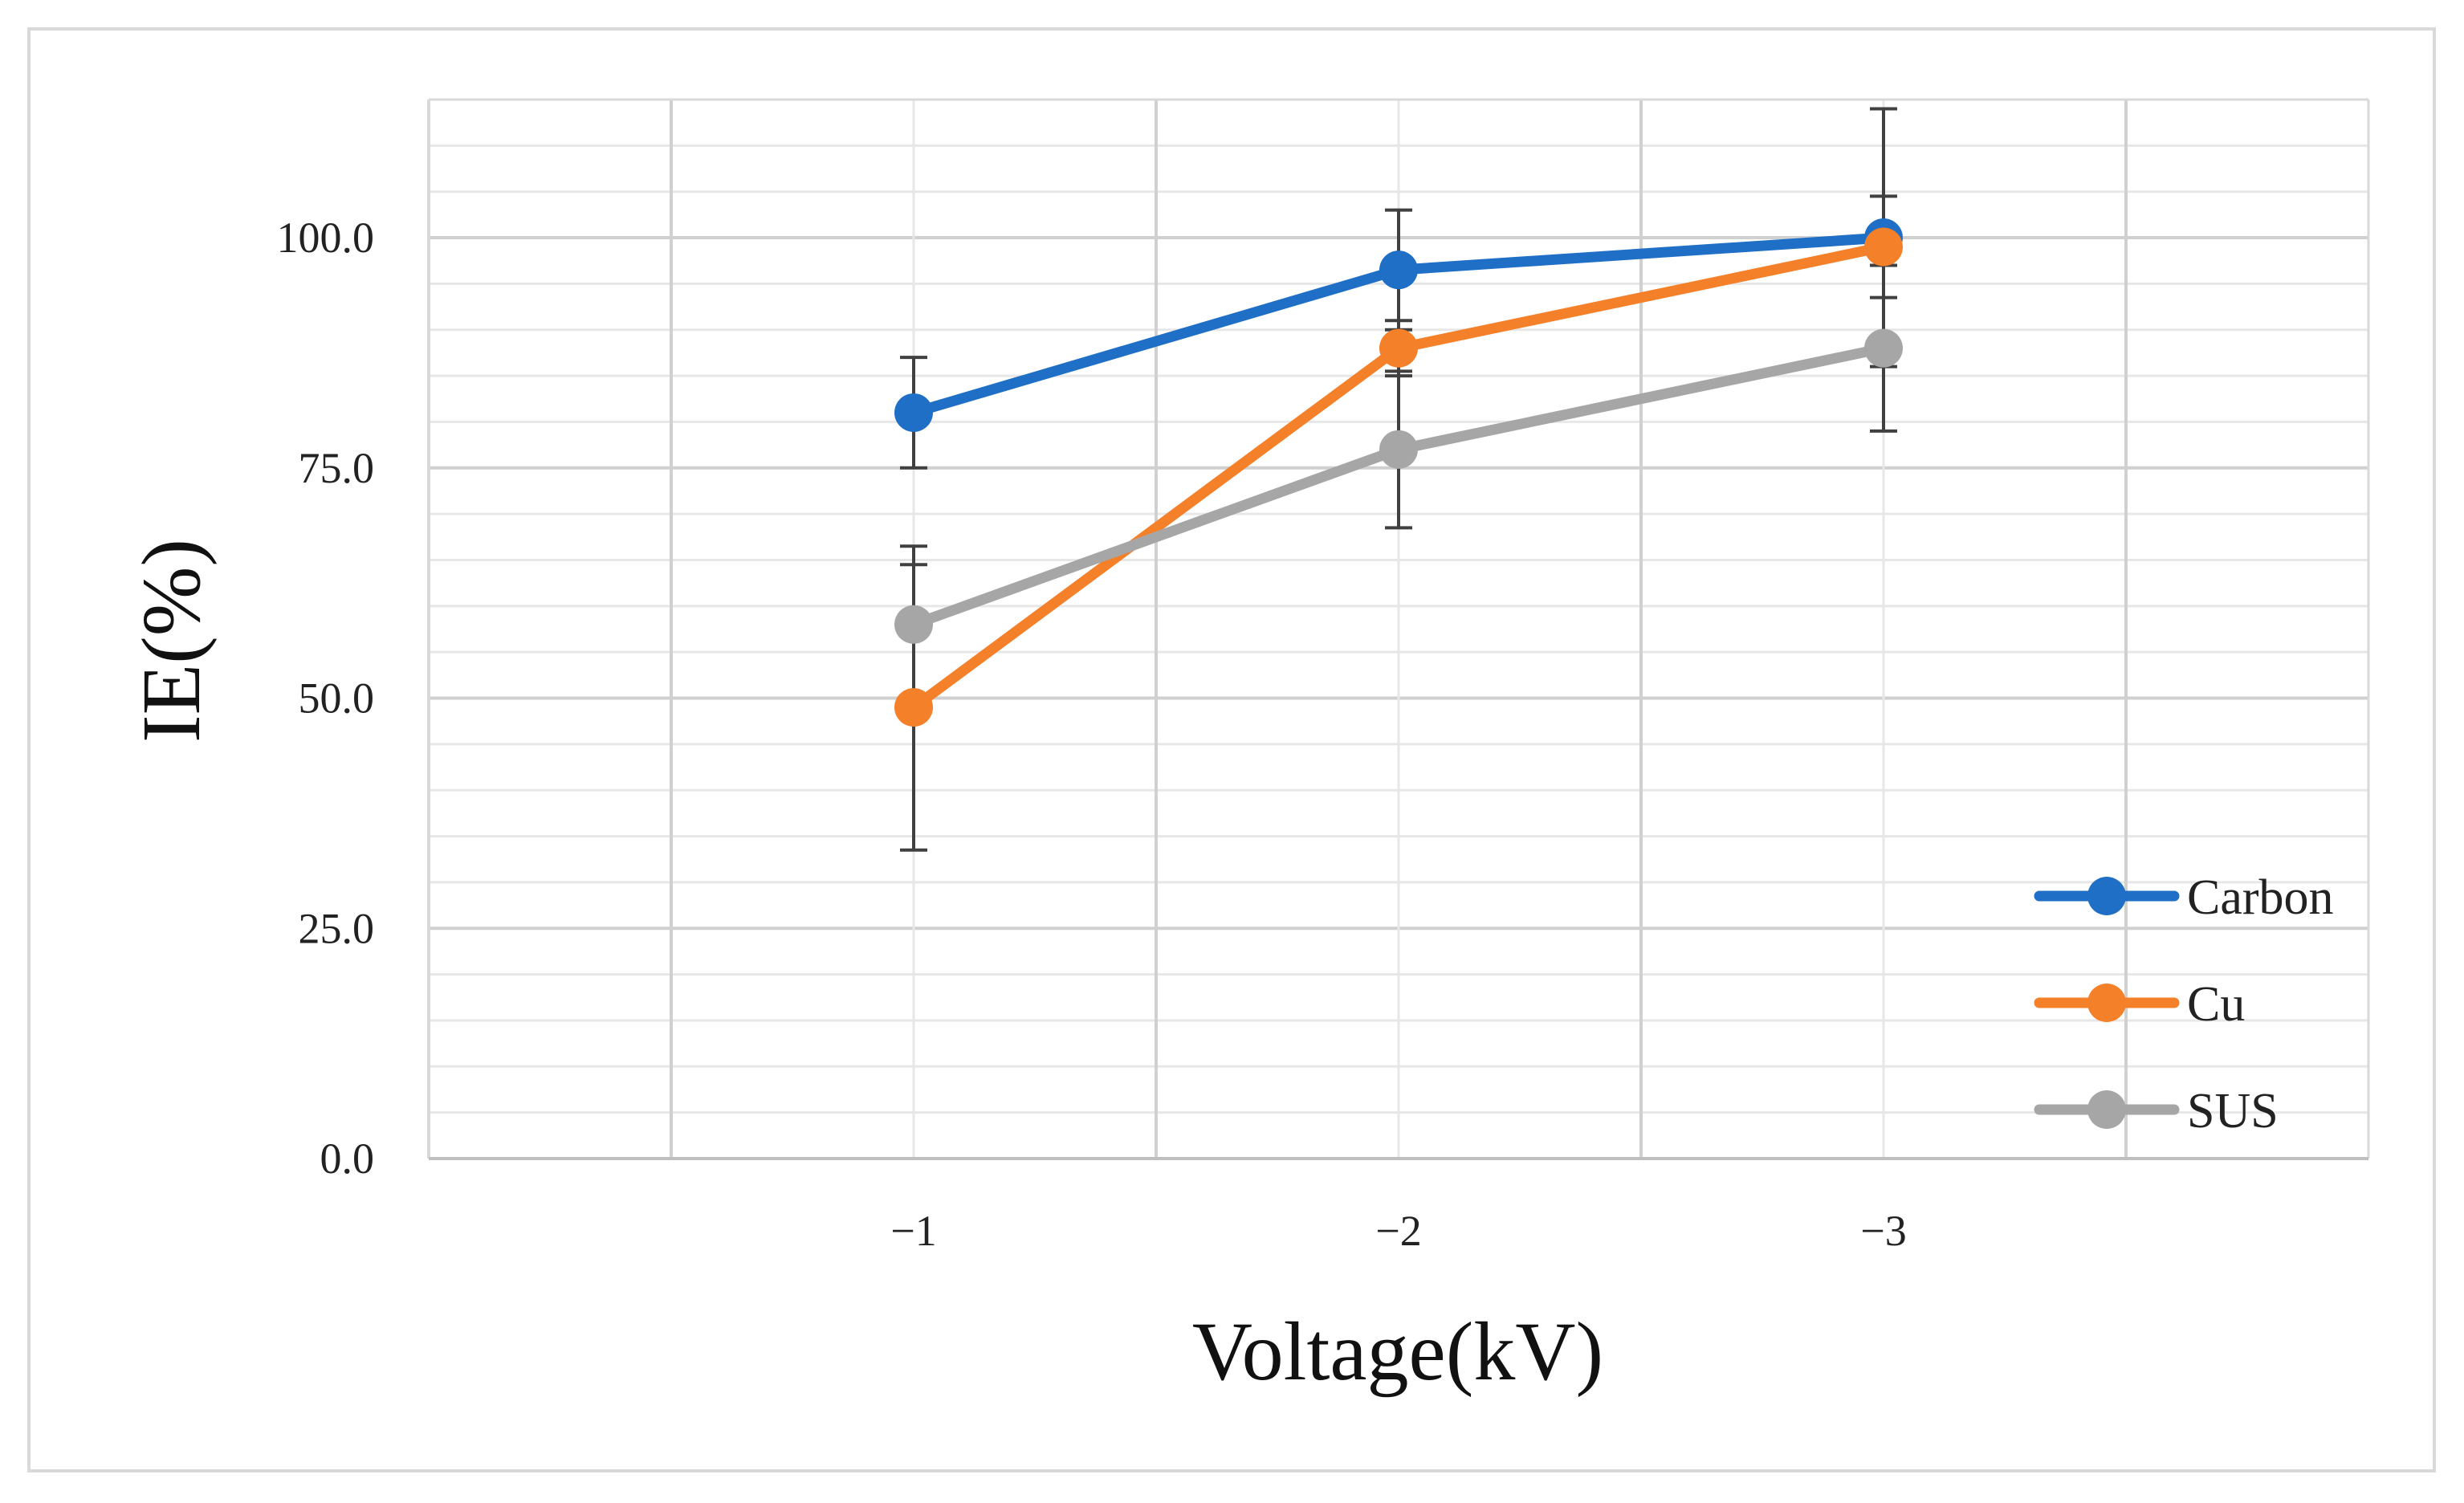 The image size is (2464, 1503). I want to click on y-tick-label: 75.0, so click(337, 468).